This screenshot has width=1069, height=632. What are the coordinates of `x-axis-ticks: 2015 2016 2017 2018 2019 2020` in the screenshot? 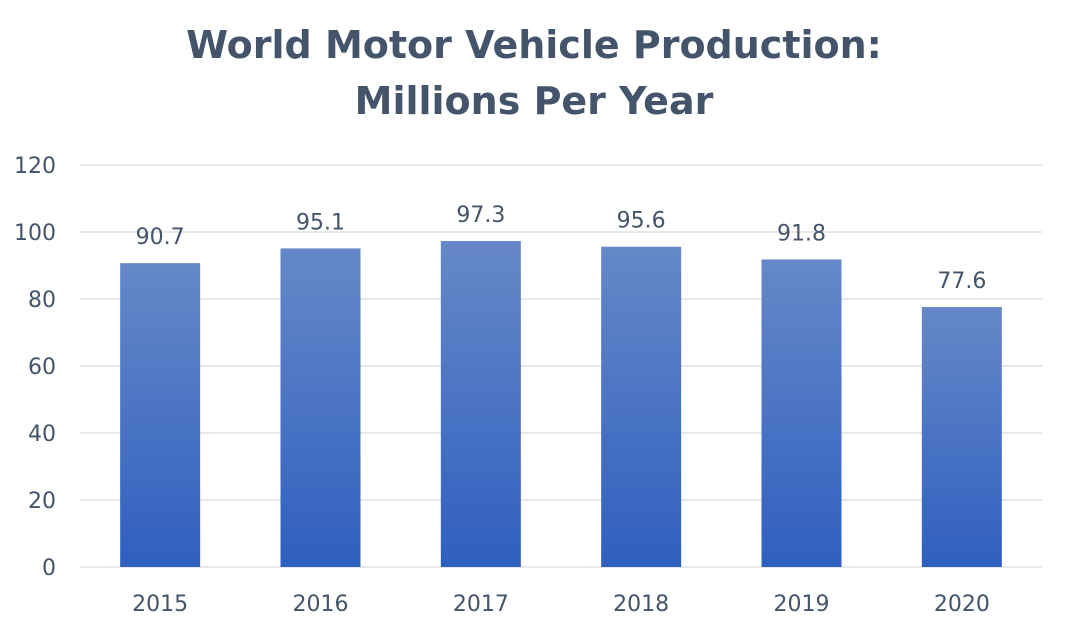 It's located at (561, 604).